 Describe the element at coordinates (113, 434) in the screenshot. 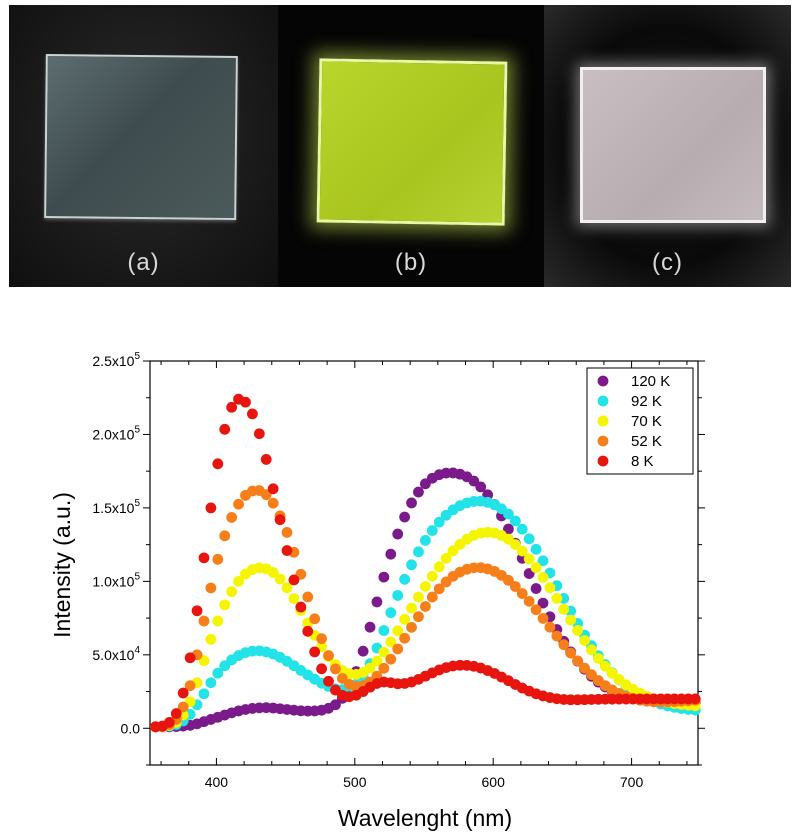

I see `y-tick-mantissa: 2.0x10` at that location.